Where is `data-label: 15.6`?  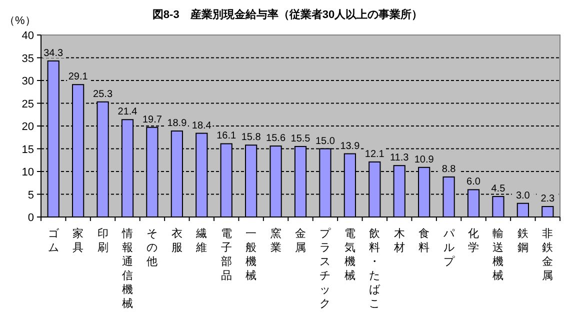
data-label: 15.6 is located at coordinates (276, 138).